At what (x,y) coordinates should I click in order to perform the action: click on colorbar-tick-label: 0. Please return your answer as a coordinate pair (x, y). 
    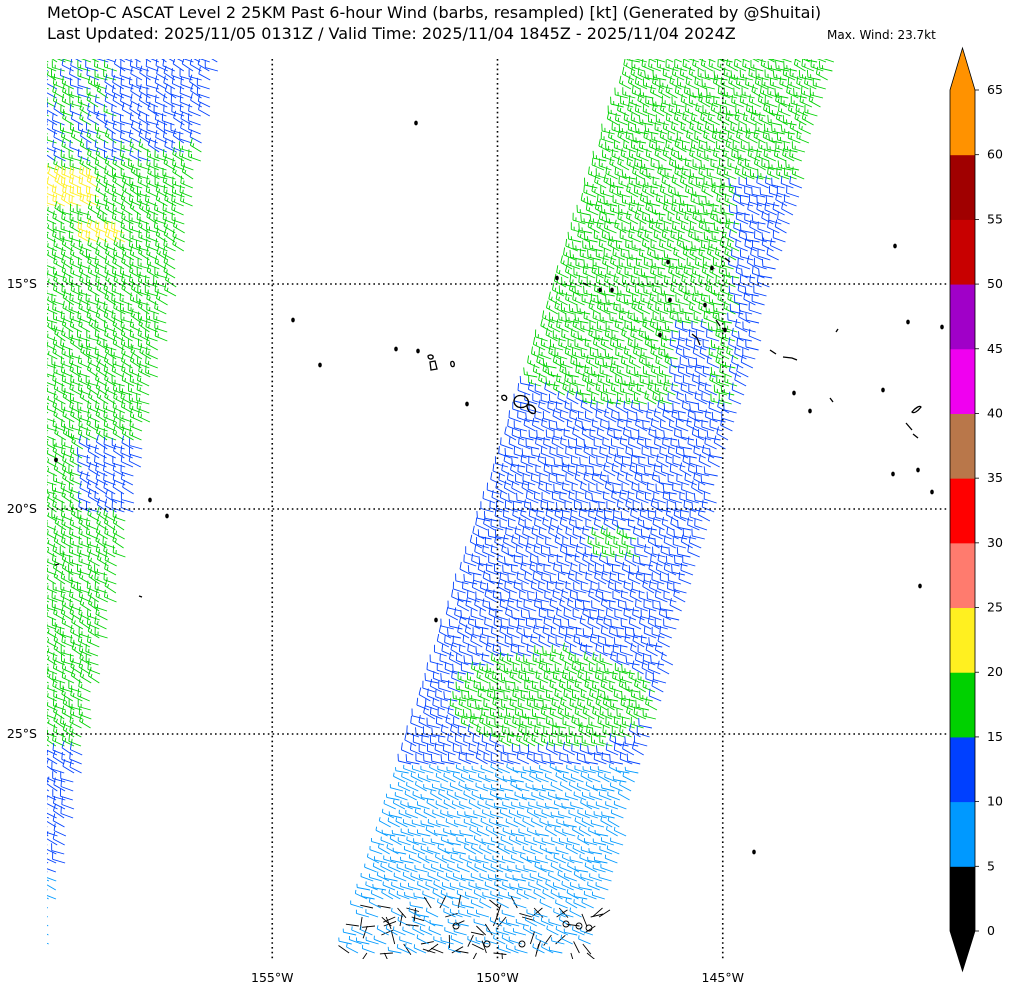
    Looking at the image, I should click on (991, 930).